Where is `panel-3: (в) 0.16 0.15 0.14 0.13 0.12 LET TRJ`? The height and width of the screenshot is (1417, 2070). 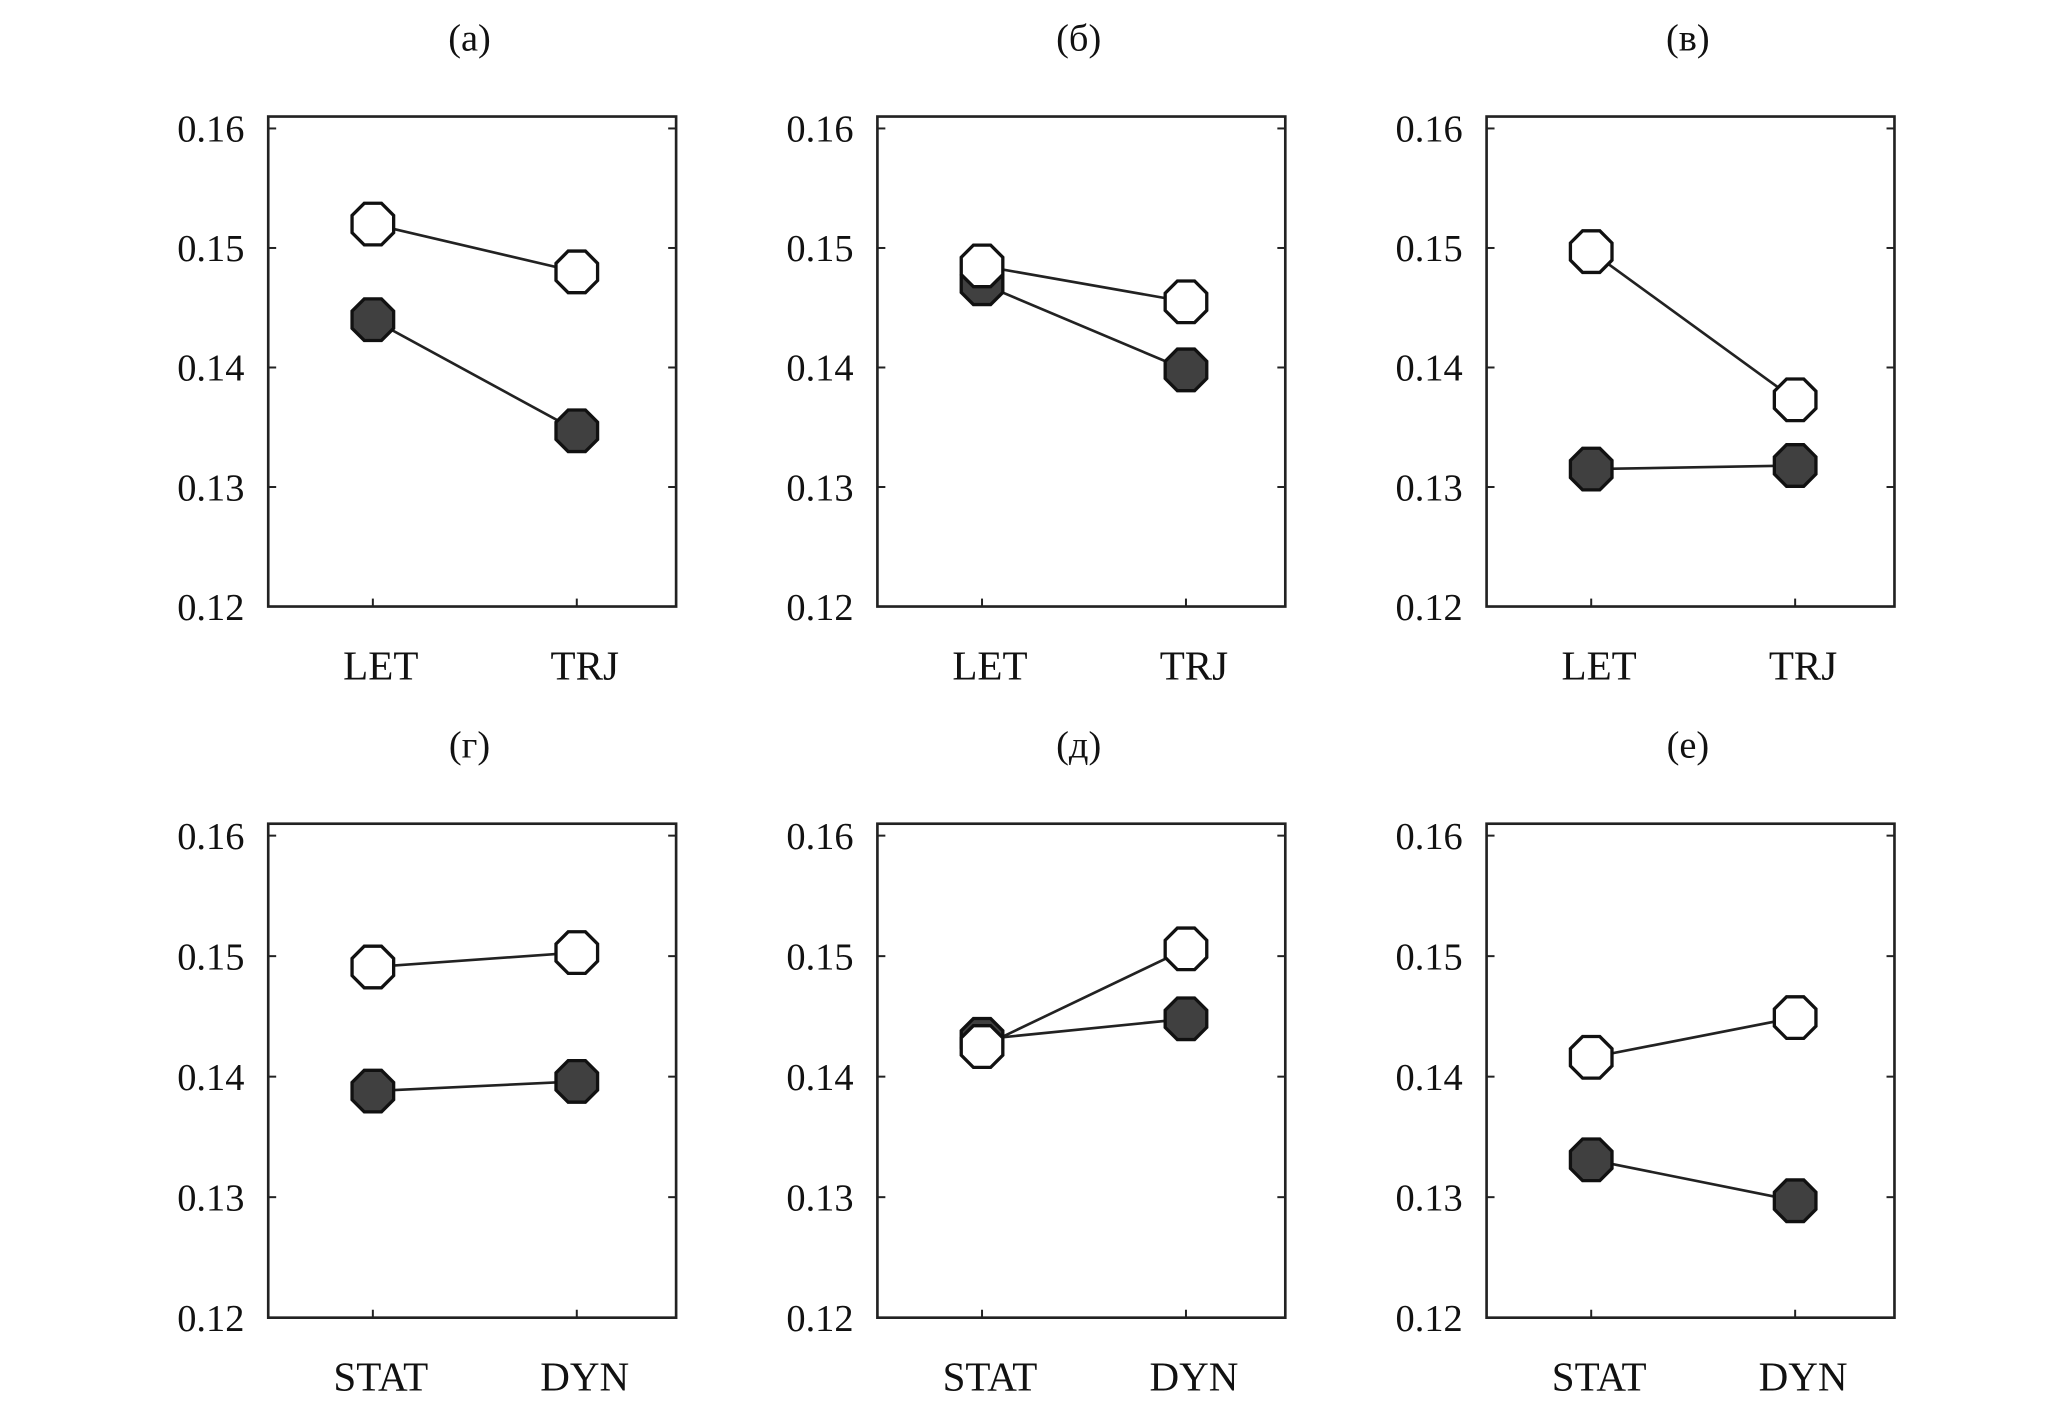 panel-3: (в) 0.16 0.15 0.14 0.13 0.12 LET TRJ is located at coordinates (1646, 352).